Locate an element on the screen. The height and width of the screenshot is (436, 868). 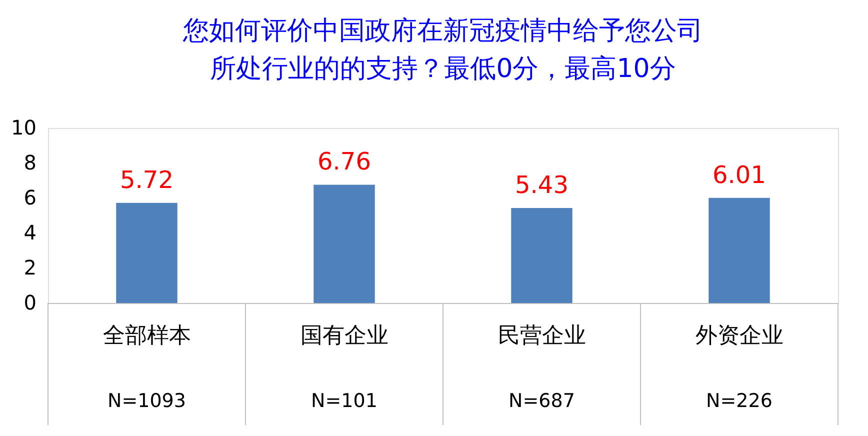
y-tick-label: 0 is located at coordinates (30, 302).